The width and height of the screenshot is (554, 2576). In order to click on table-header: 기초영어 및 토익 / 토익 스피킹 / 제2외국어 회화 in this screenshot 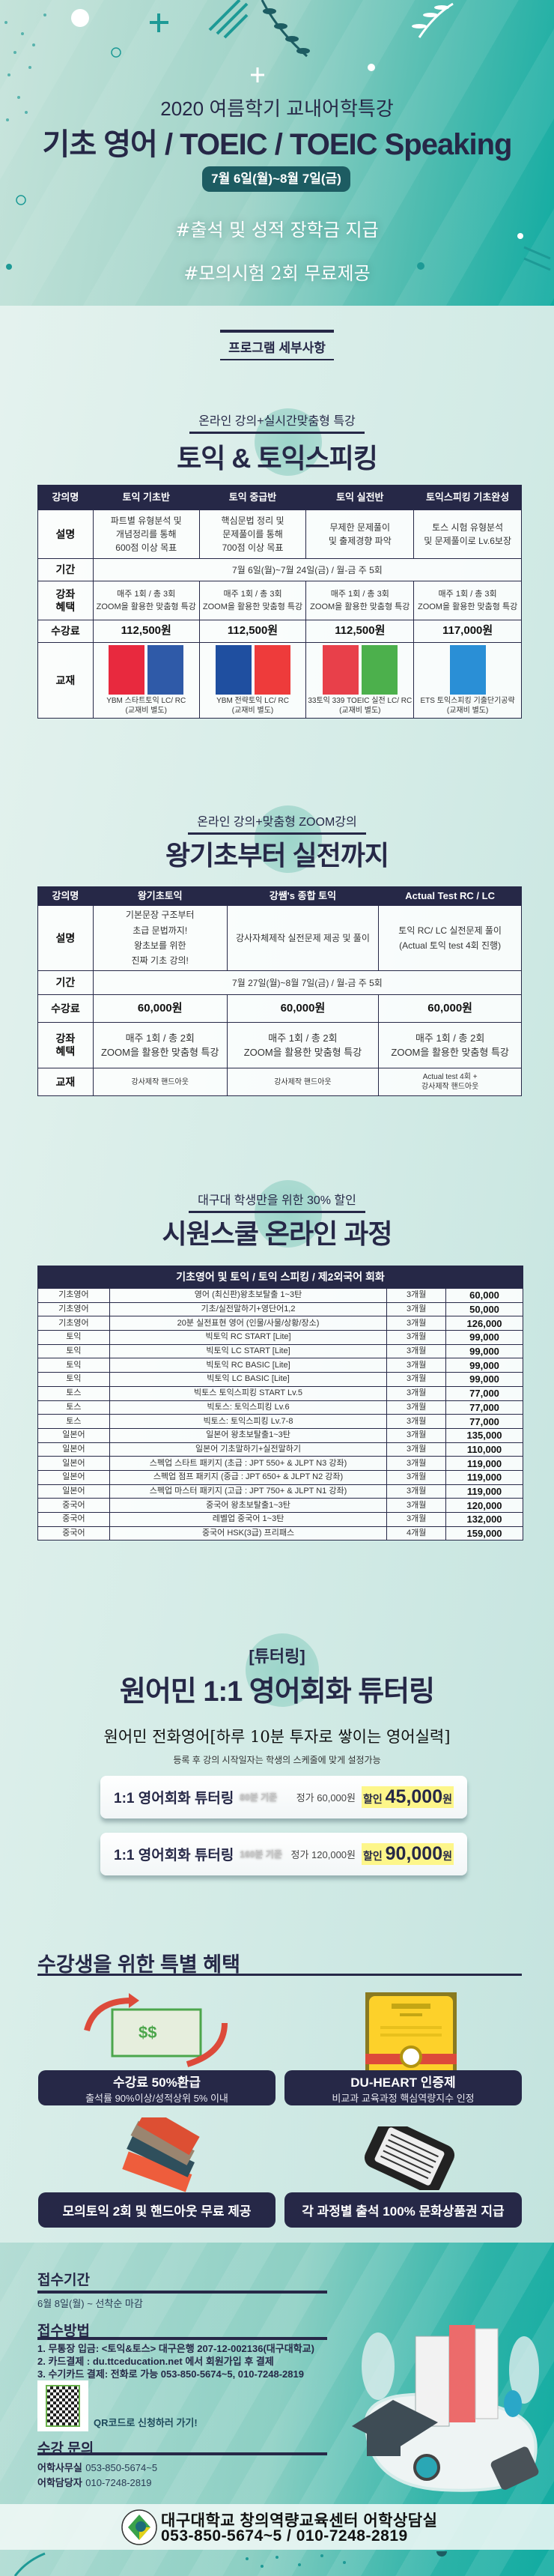, I will do `click(280, 1277)`.